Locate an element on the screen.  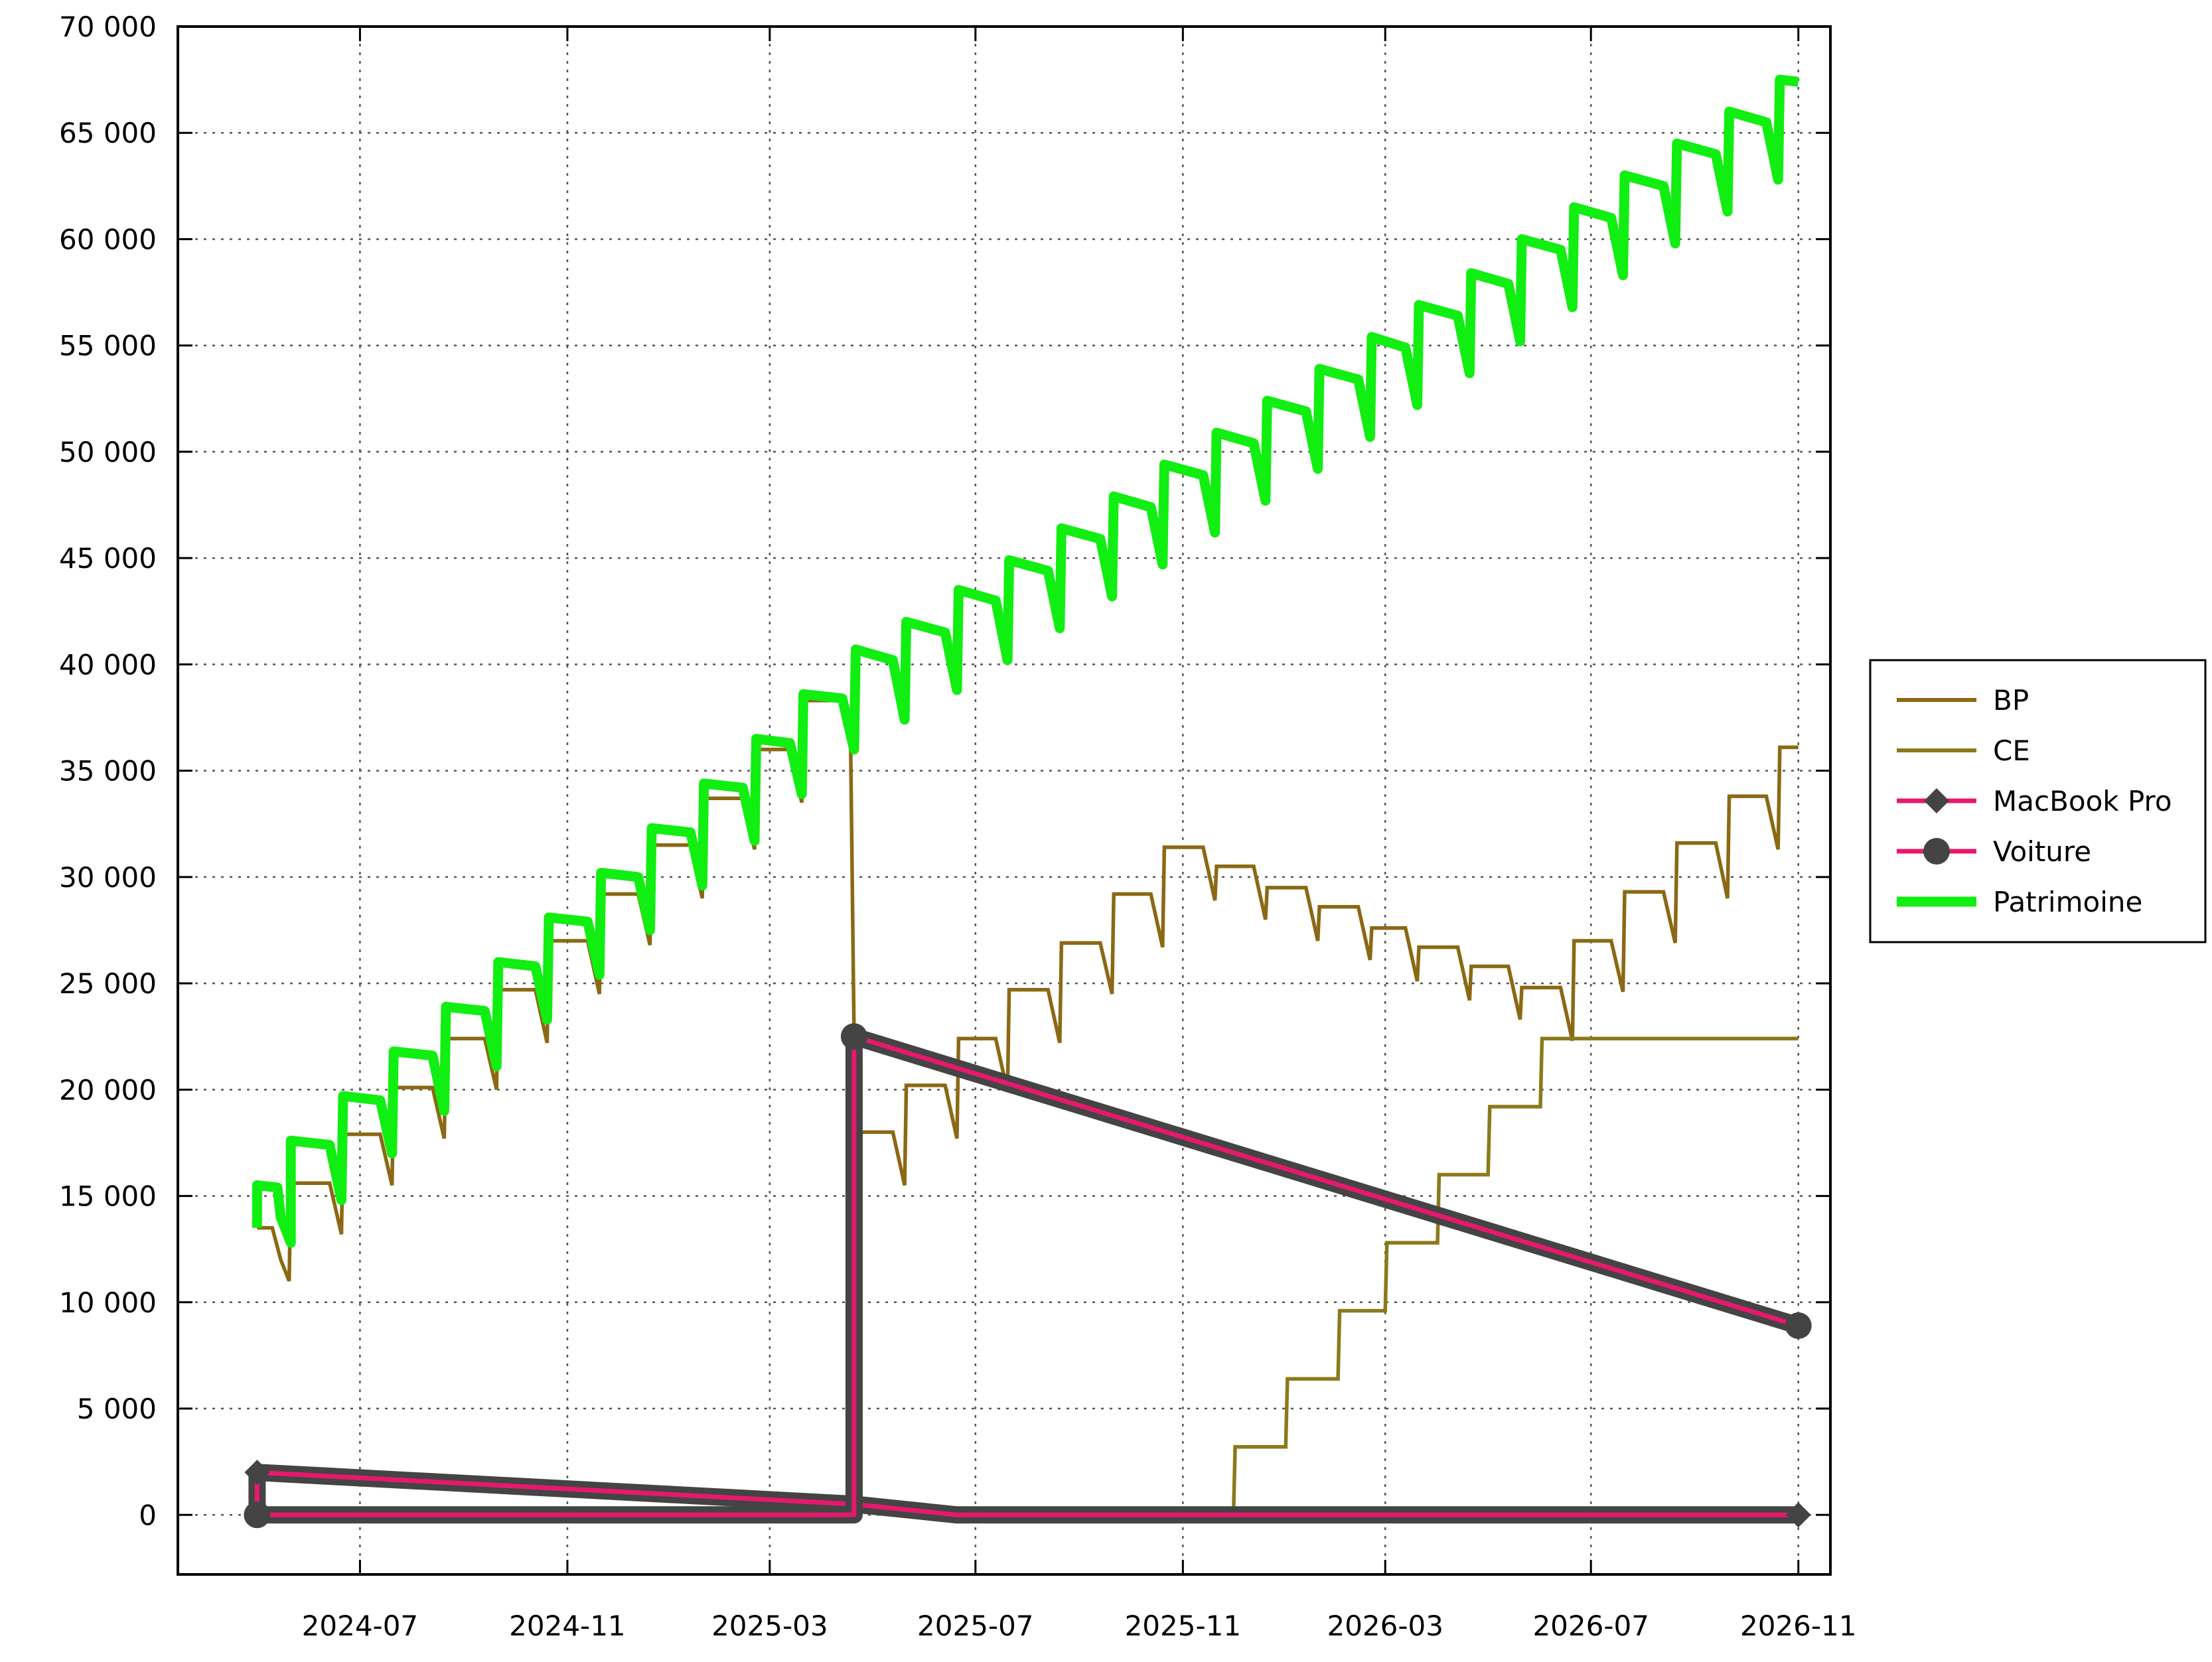
y-tick-label: 45 000 is located at coordinates (108, 558).